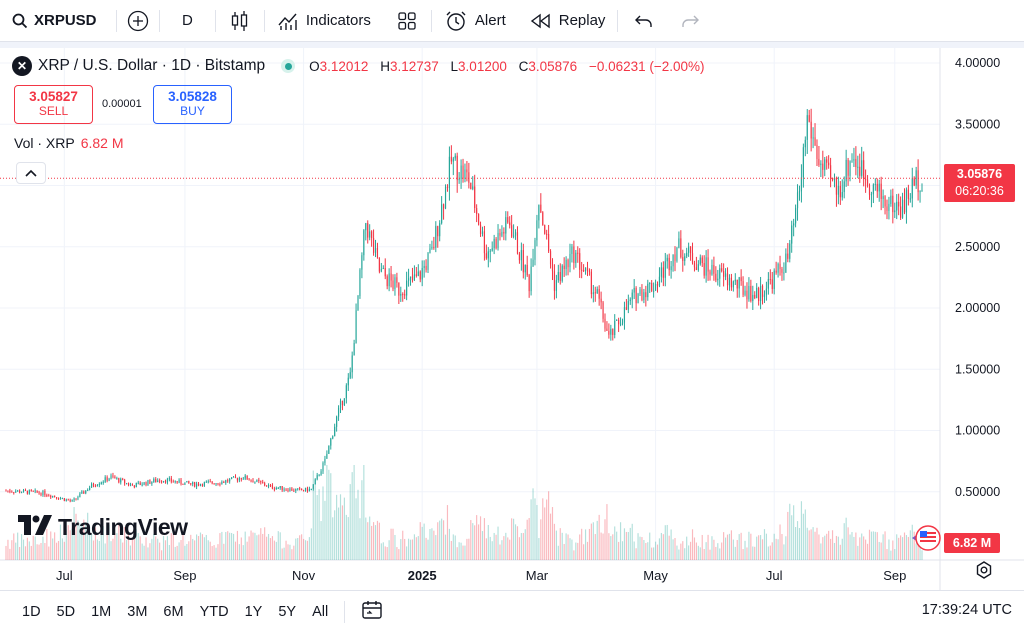  Describe the element at coordinates (253, 611) in the screenshot. I see `range-button-1y: 1Y` at that location.